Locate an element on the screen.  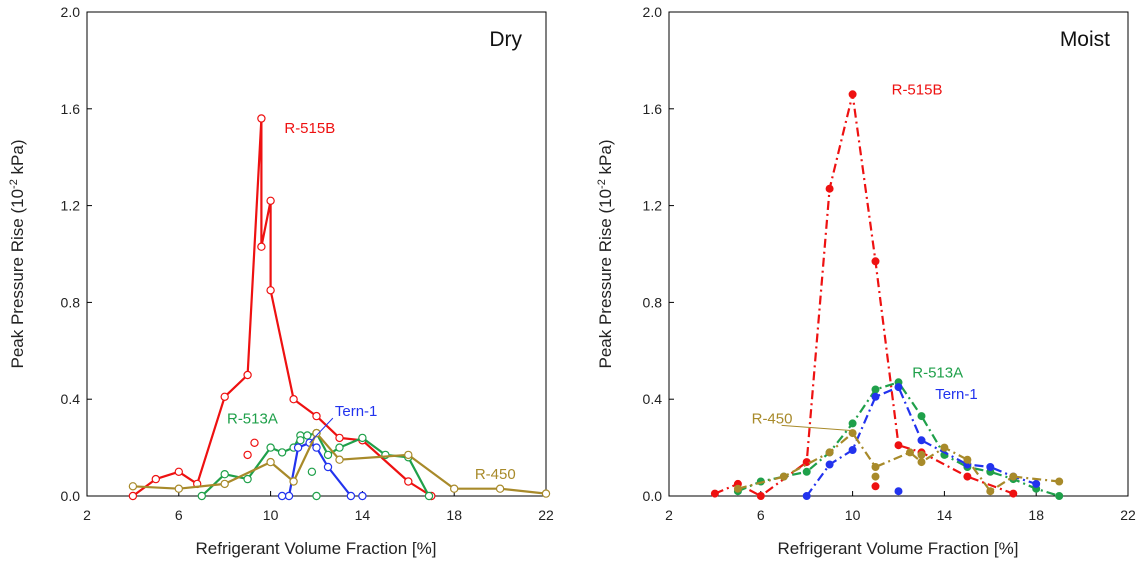
x-tick-label-moist: 22 is located at coordinates (1128, 515).